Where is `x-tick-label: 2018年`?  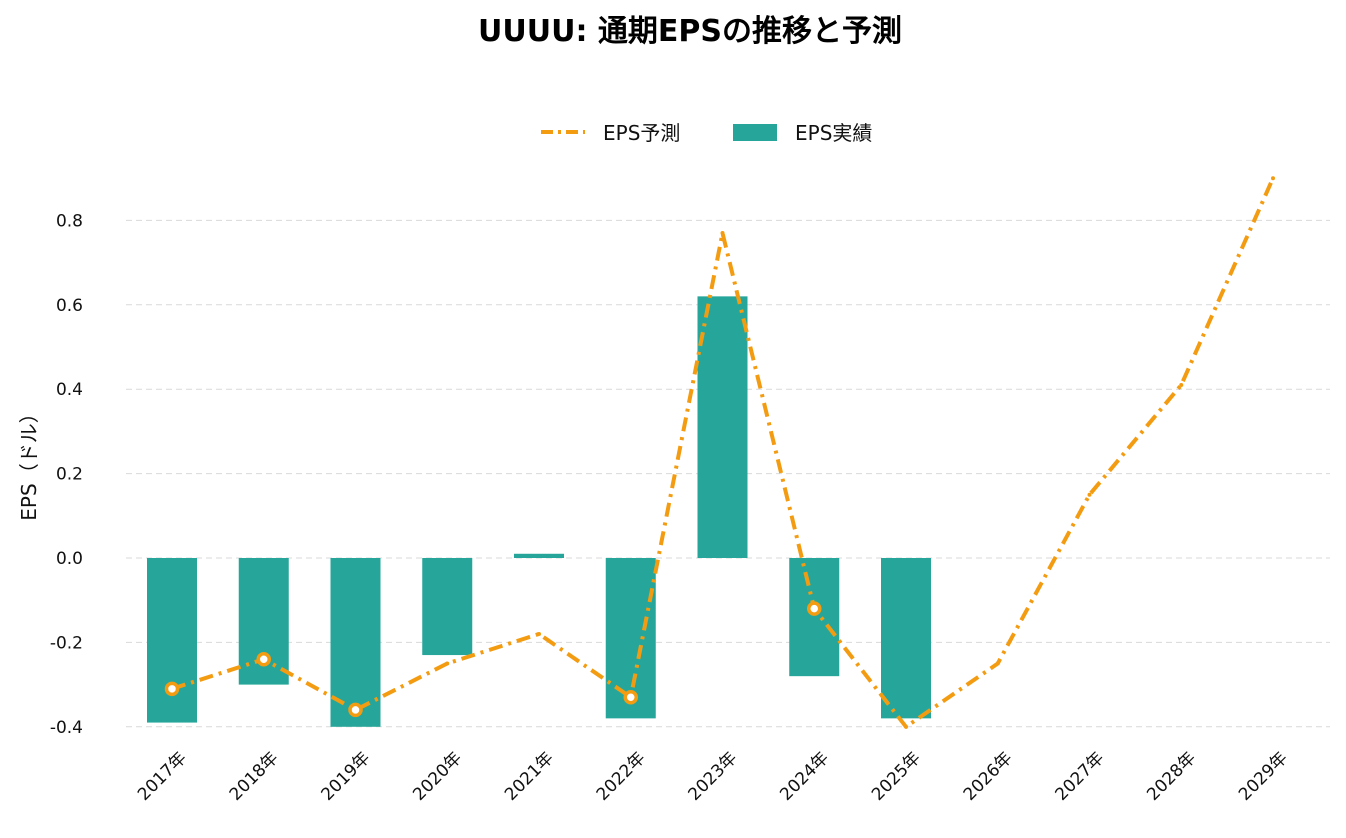 x-tick-label: 2018年 is located at coordinates (254, 776).